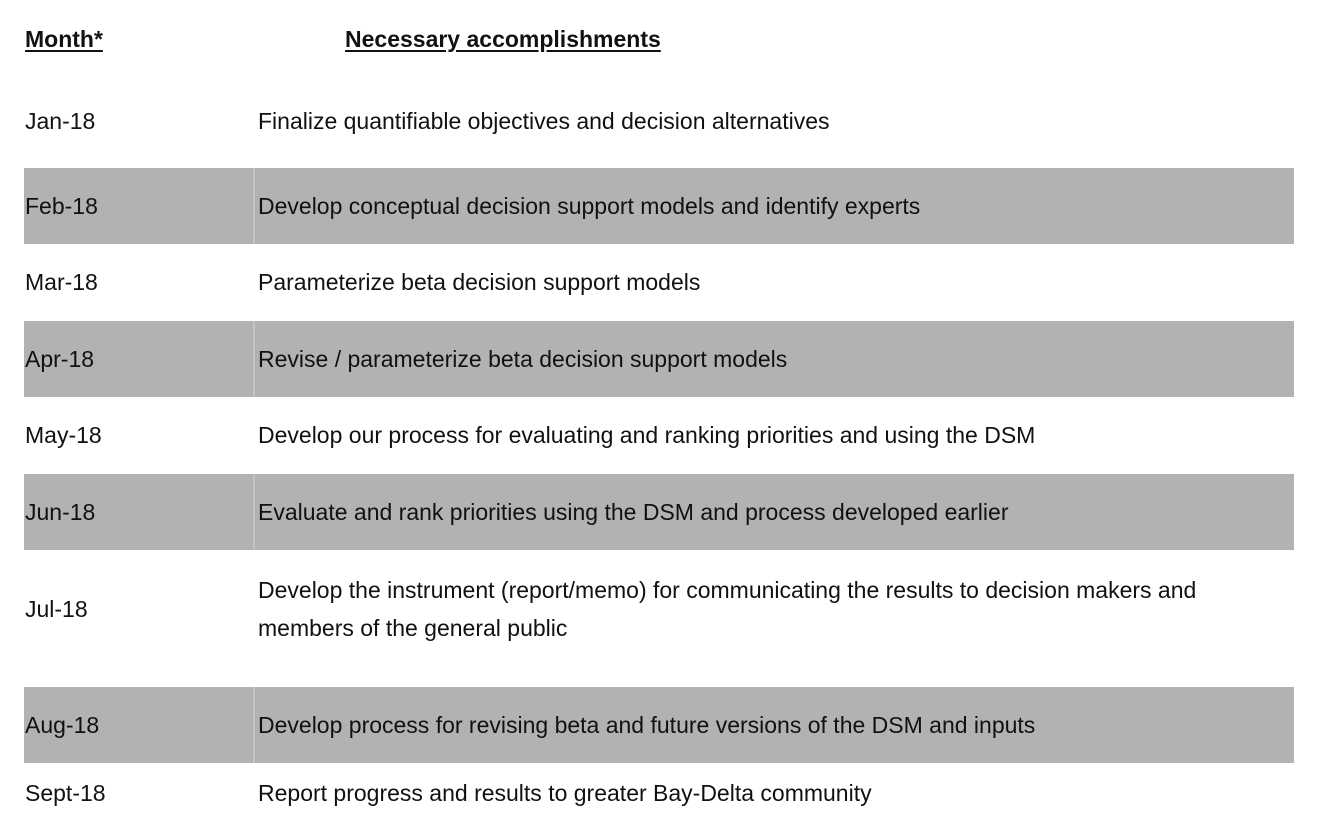 This screenshot has width=1324, height=838. I want to click on row-month: Jan-18, so click(60, 121).